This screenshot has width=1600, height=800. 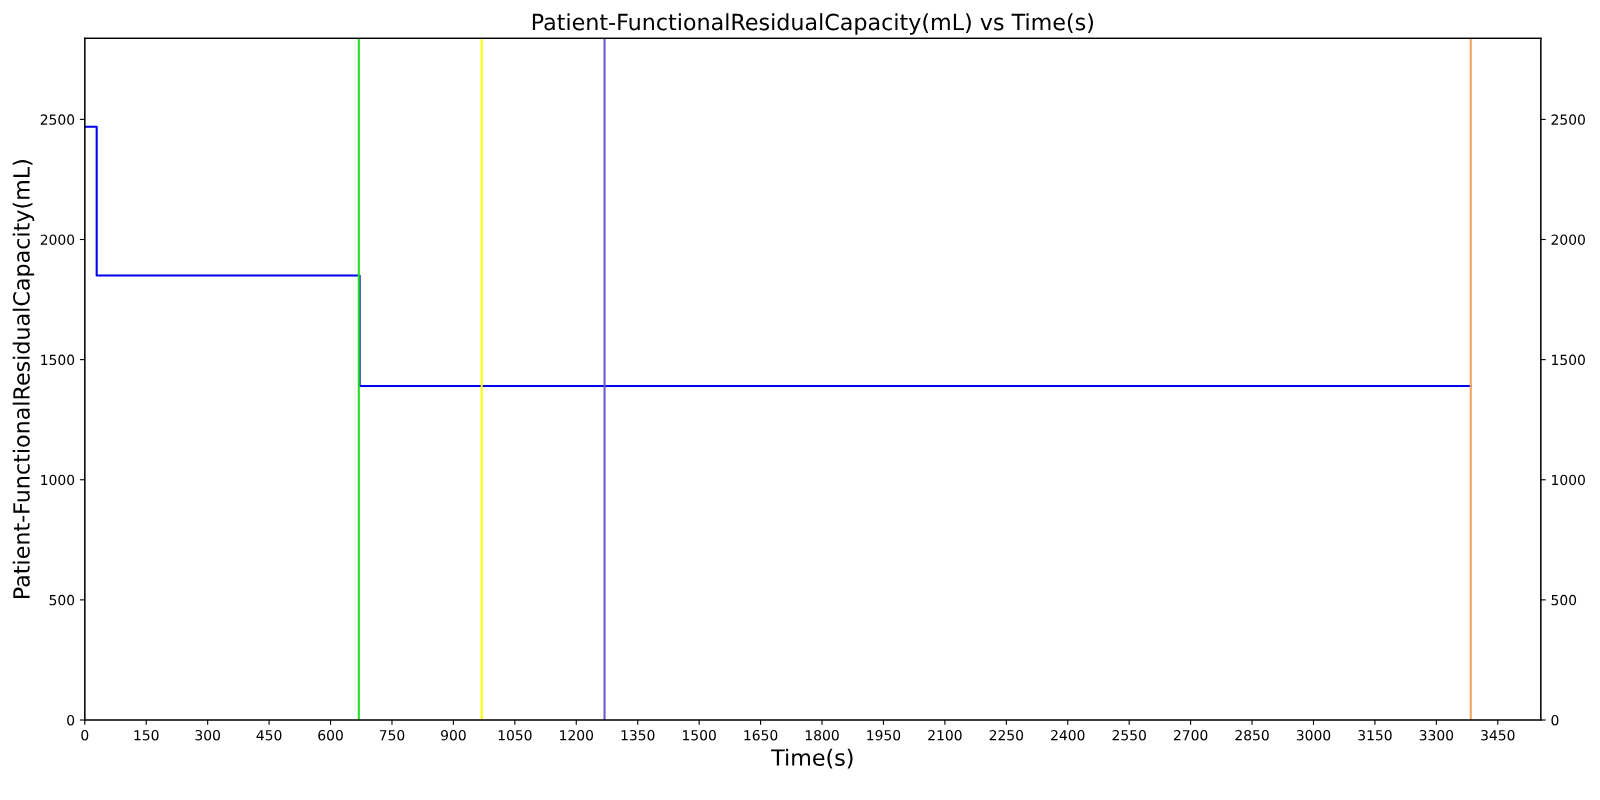 I want to click on y2-tick-label: 2000, so click(x=1568, y=239).